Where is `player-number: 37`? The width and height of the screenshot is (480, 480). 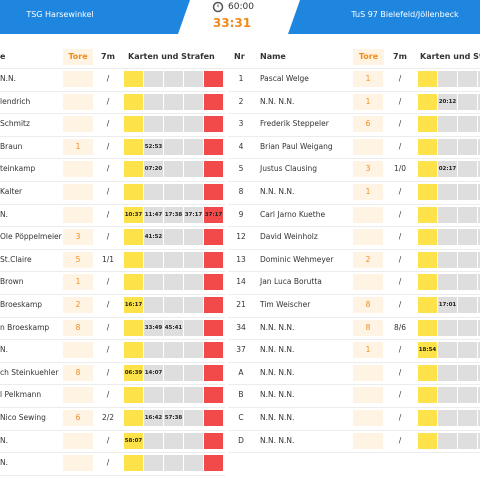
player-number: 37 is located at coordinates (241, 350).